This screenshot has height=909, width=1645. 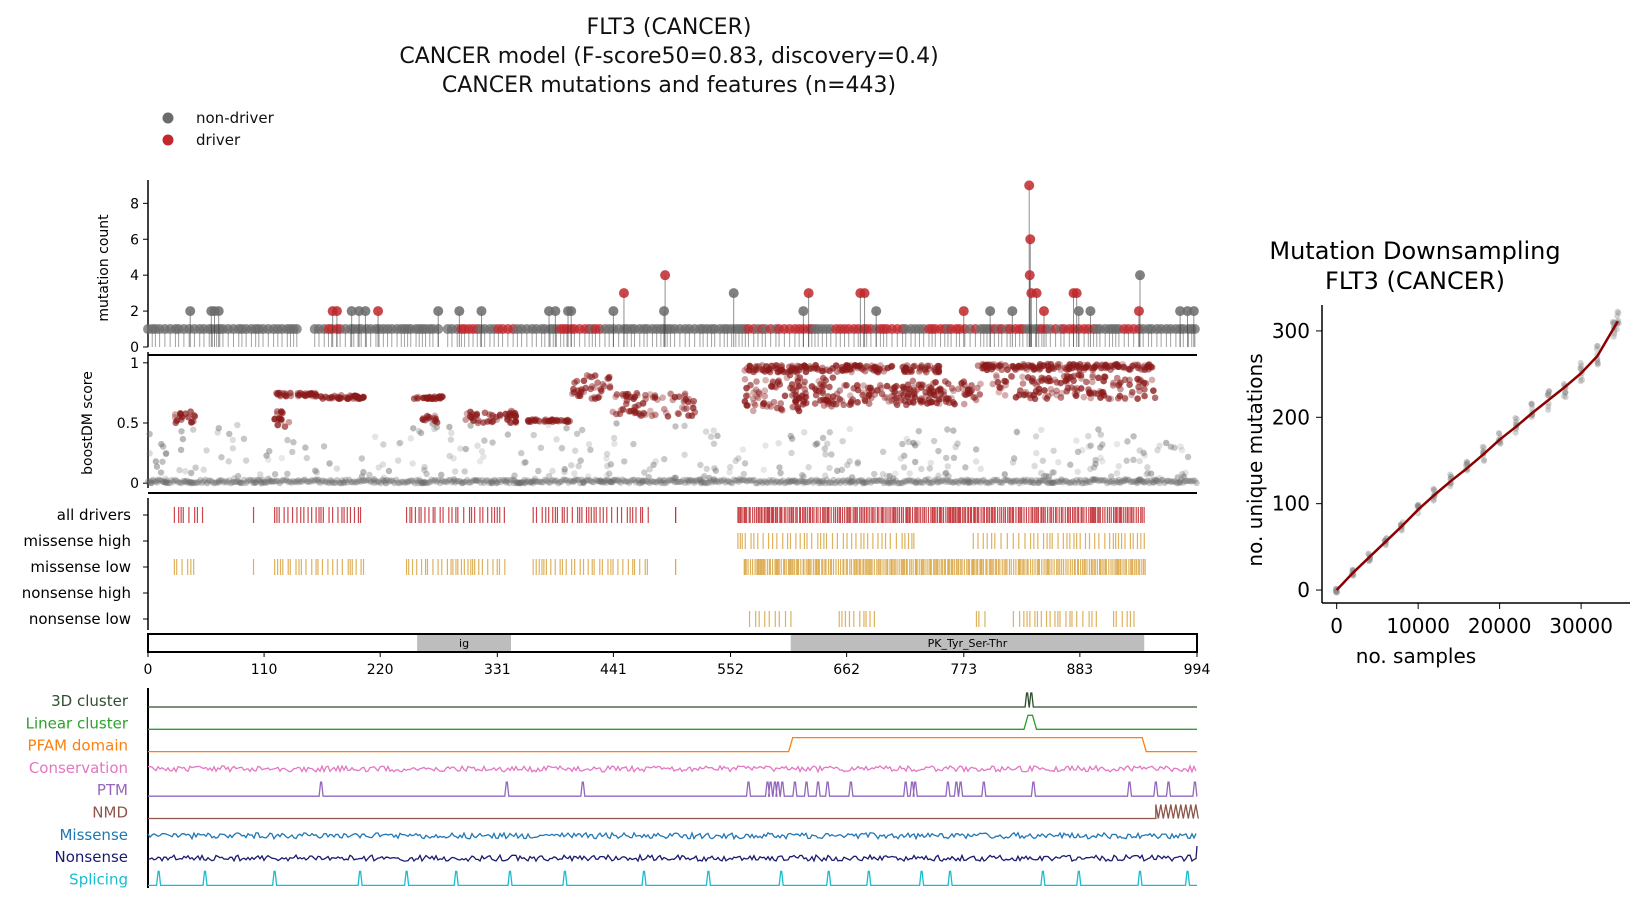 I want to click on legend-label-non-driver: non-driver, so click(x=235, y=118).